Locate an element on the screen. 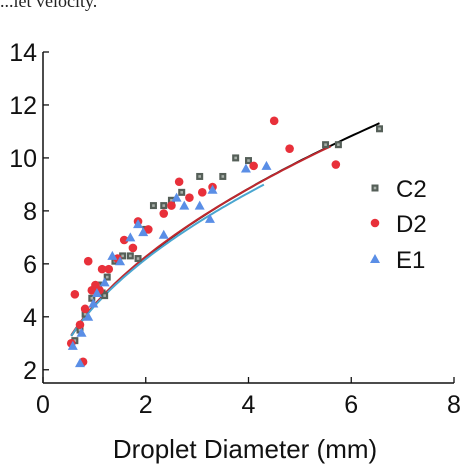  x-tick-label: 4 is located at coordinates (249, 405).